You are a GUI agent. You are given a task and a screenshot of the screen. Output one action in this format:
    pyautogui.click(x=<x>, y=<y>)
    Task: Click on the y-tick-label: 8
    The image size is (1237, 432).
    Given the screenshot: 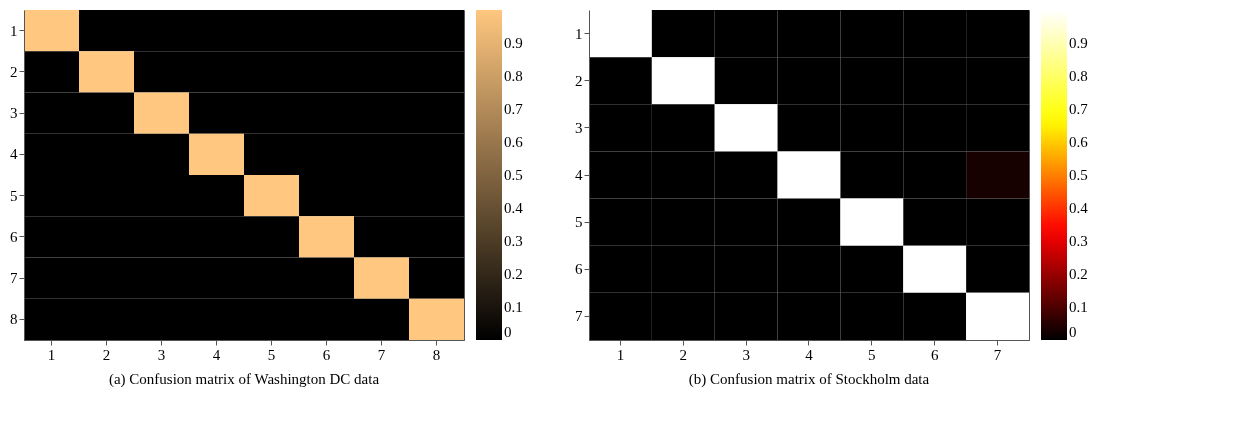 What is the action you would take?
    pyautogui.click(x=14, y=319)
    